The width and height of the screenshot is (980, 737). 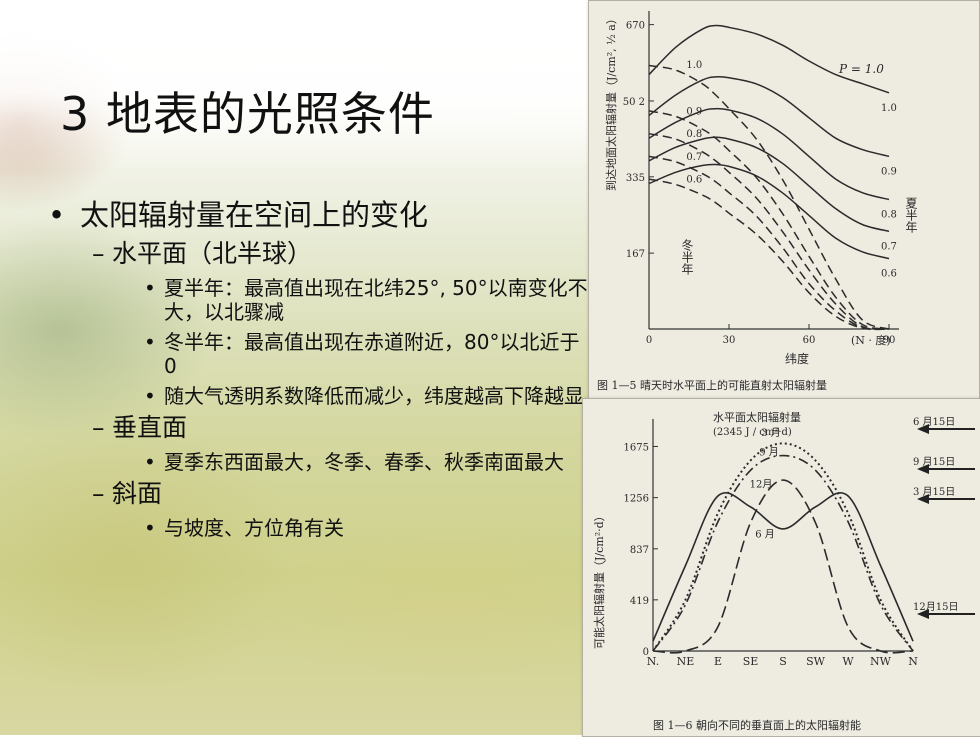 What do you see at coordinates (254, 528) in the screenshot?
I see `bullet-text: 与坡度、方位角有关` at bounding box center [254, 528].